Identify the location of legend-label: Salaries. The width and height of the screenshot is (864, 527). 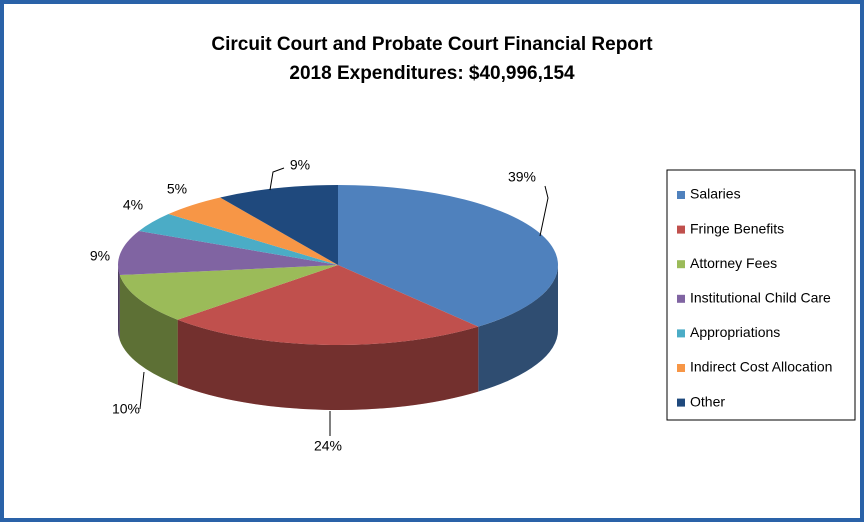
(715, 194).